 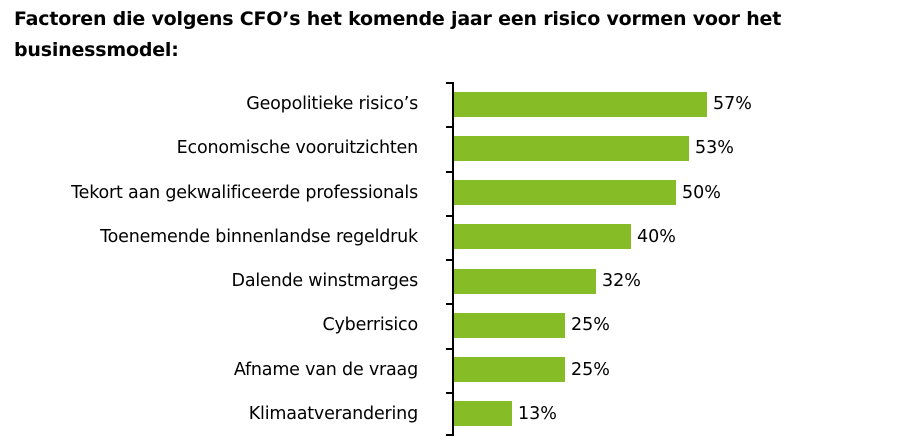 I want to click on category-label: Klimaatverandering, so click(x=333, y=413).